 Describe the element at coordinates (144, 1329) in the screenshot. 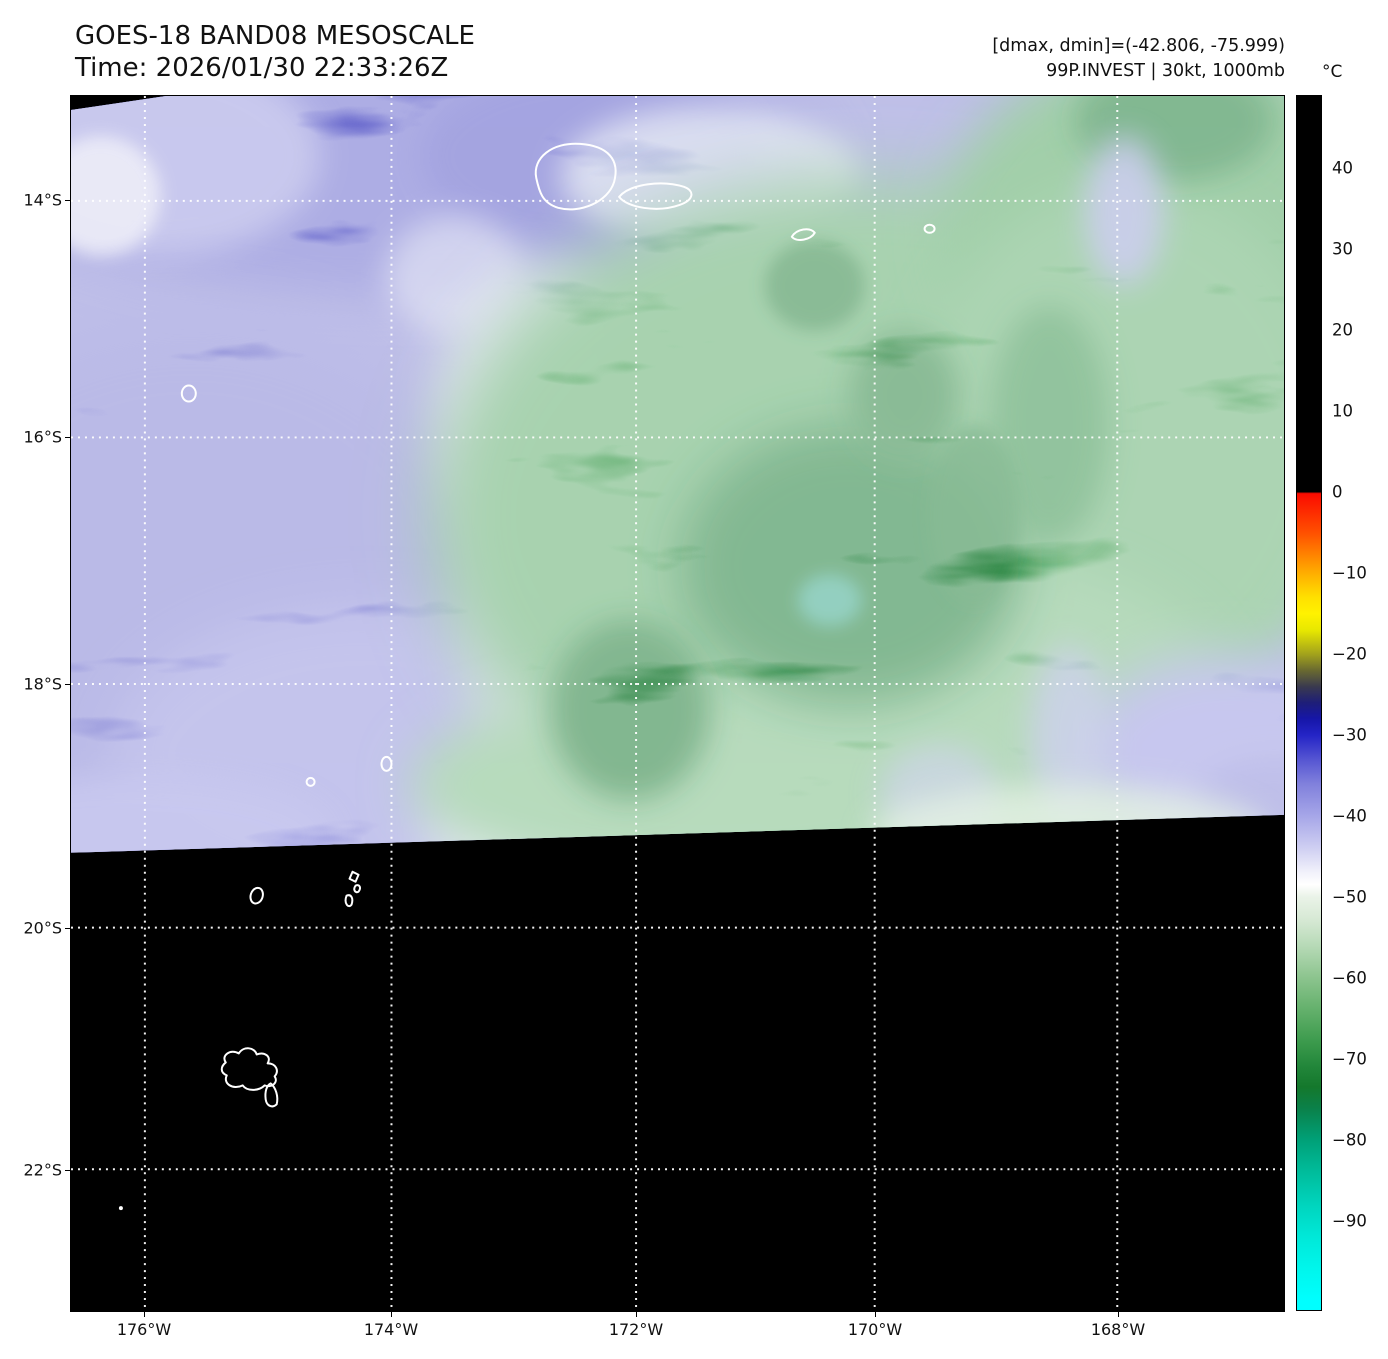

I see `lon-tick-label: 176°W` at that location.